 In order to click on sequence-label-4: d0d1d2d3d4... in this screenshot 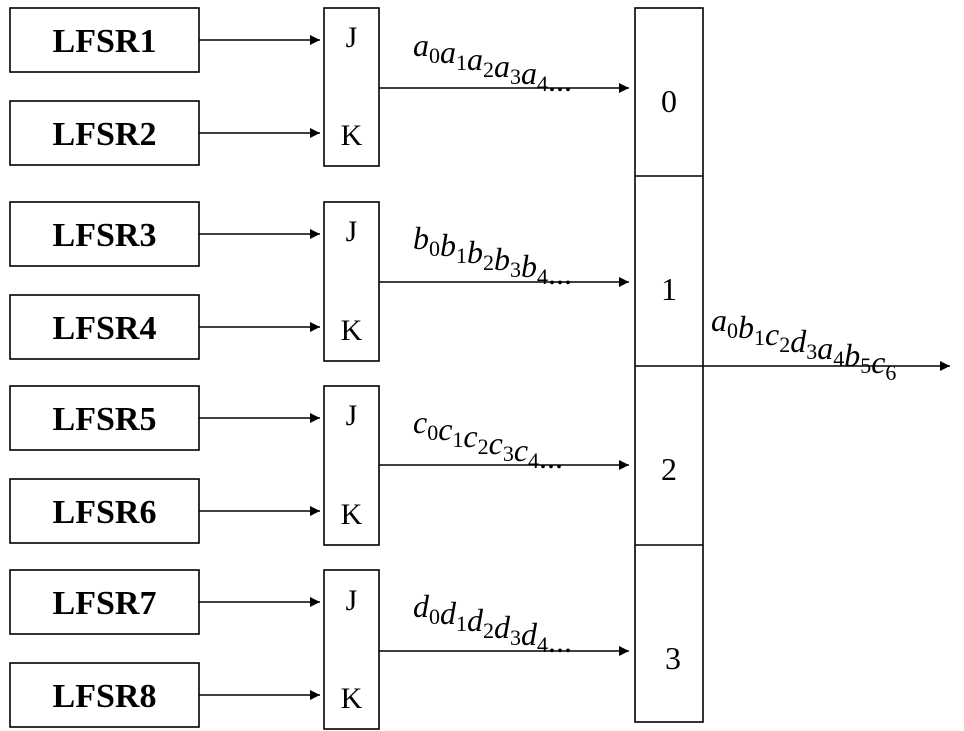, I will do `click(492, 623)`.